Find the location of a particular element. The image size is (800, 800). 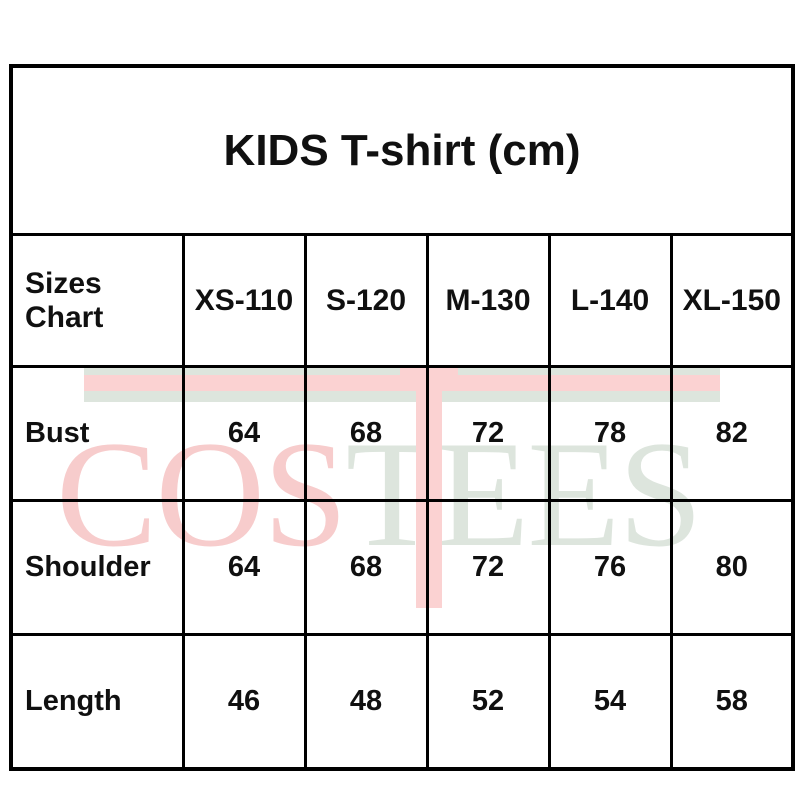

header-size-s: S-120 is located at coordinates (366, 300).